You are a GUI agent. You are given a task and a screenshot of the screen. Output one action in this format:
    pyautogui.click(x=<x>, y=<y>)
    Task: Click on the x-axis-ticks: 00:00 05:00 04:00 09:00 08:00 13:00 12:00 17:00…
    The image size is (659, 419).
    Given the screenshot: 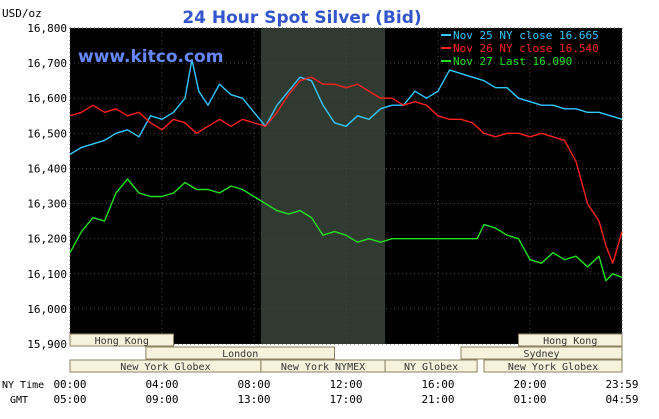 What is the action you would take?
    pyautogui.click(x=345, y=392)
    